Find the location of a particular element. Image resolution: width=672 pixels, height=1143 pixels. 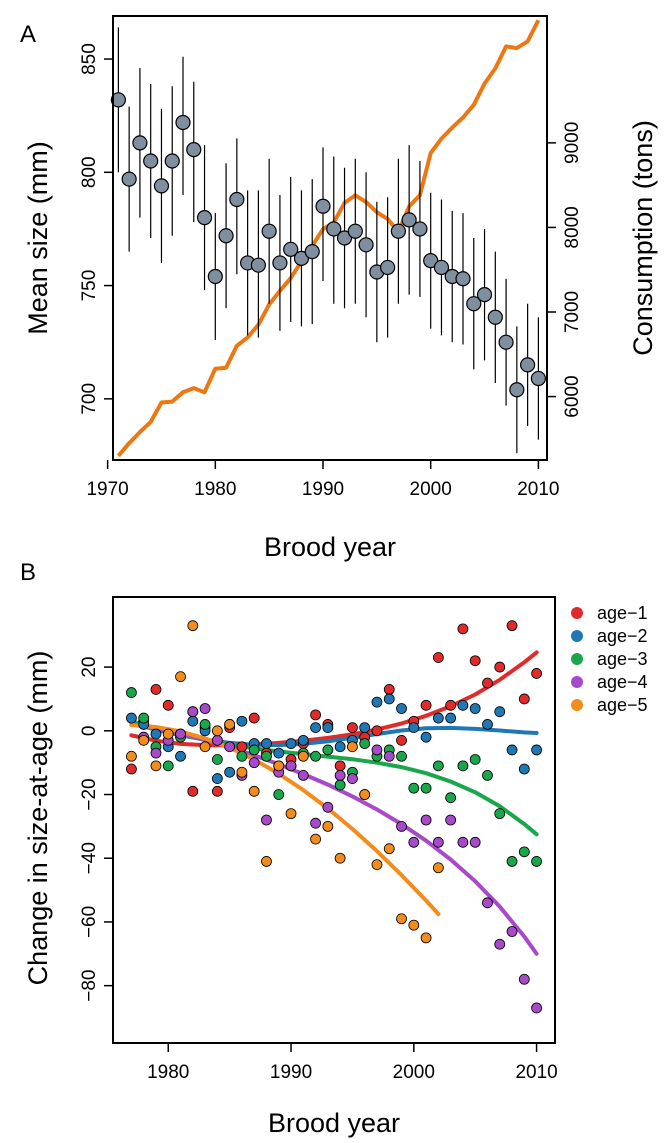

panel-b-label: B is located at coordinates (28, 572).